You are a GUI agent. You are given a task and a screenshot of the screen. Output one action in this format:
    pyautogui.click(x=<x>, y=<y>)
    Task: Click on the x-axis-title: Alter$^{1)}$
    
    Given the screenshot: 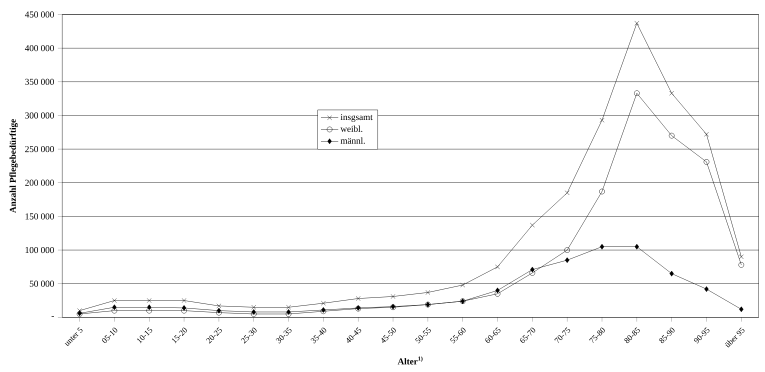 What is the action you would take?
    pyautogui.click(x=410, y=360)
    